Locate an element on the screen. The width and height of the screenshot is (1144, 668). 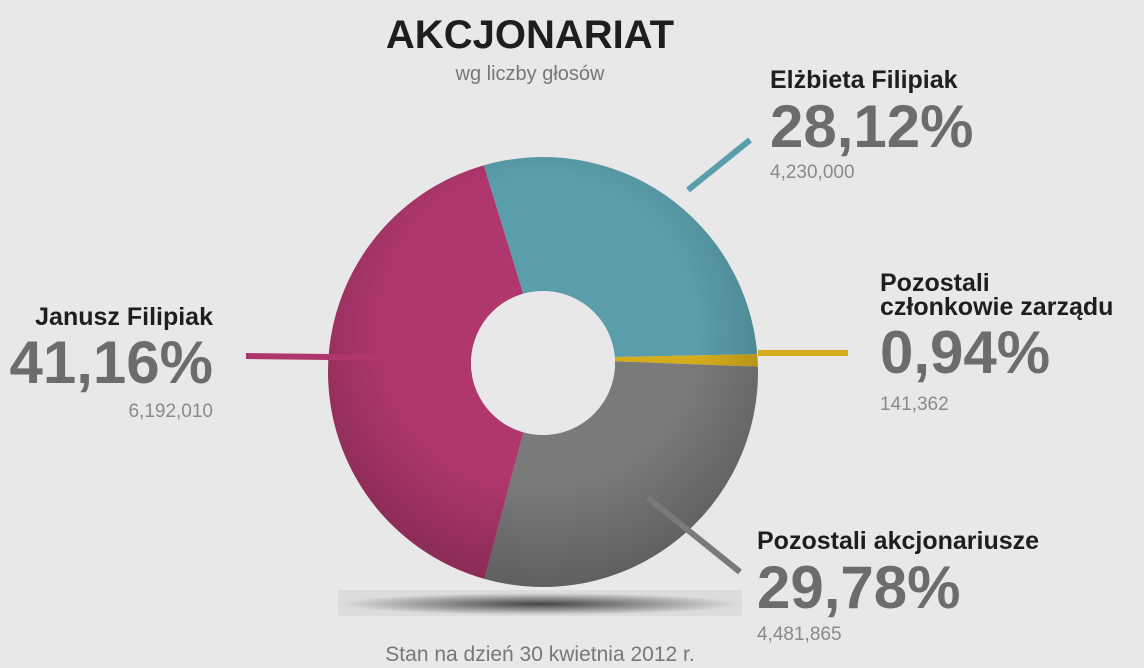
value-label: 0,94% is located at coordinates (965, 352).